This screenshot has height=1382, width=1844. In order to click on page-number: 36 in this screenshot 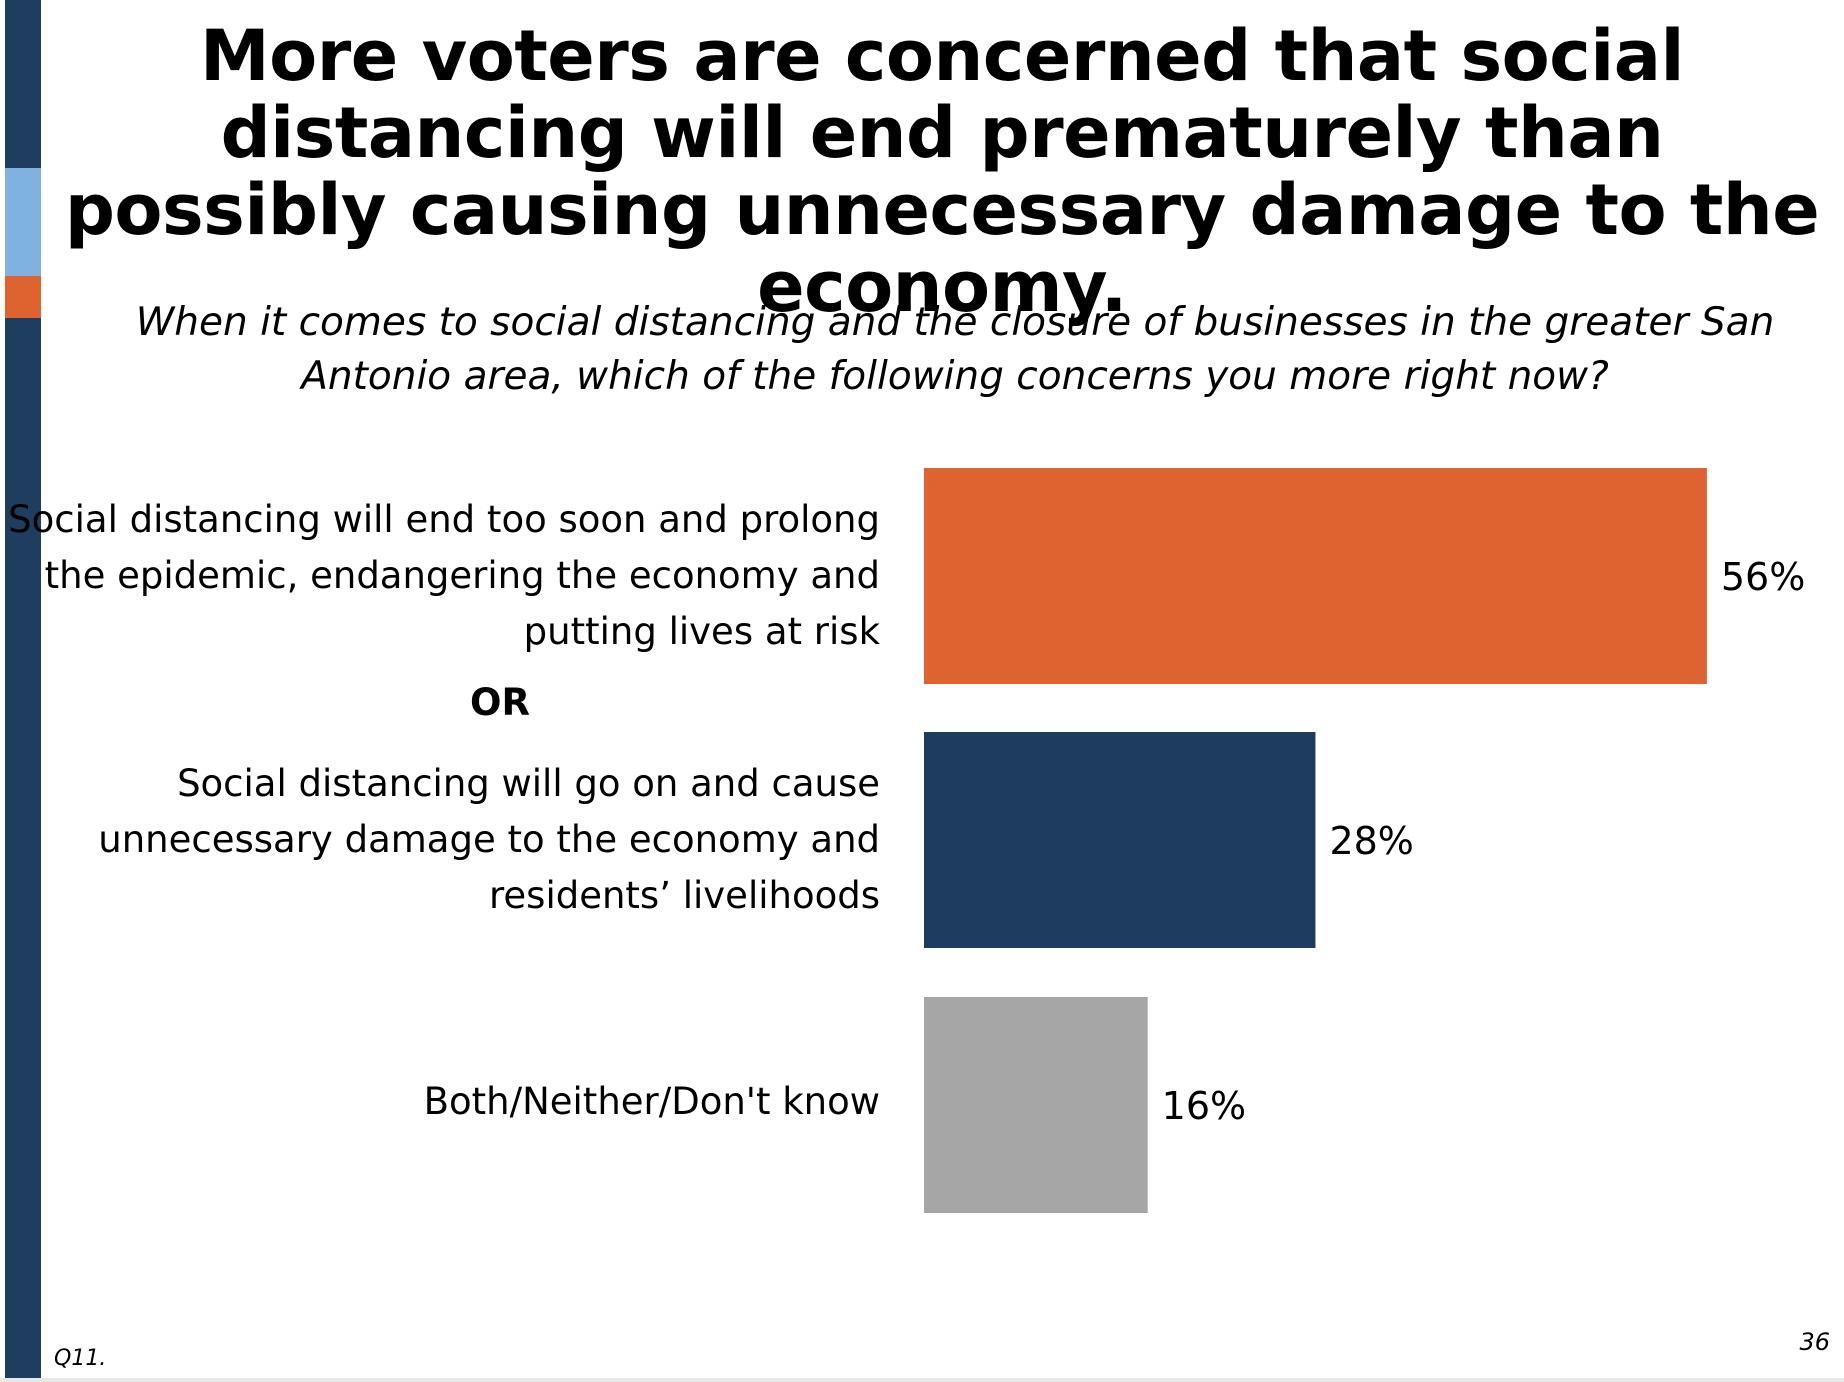, I will do `click(1814, 1342)`.